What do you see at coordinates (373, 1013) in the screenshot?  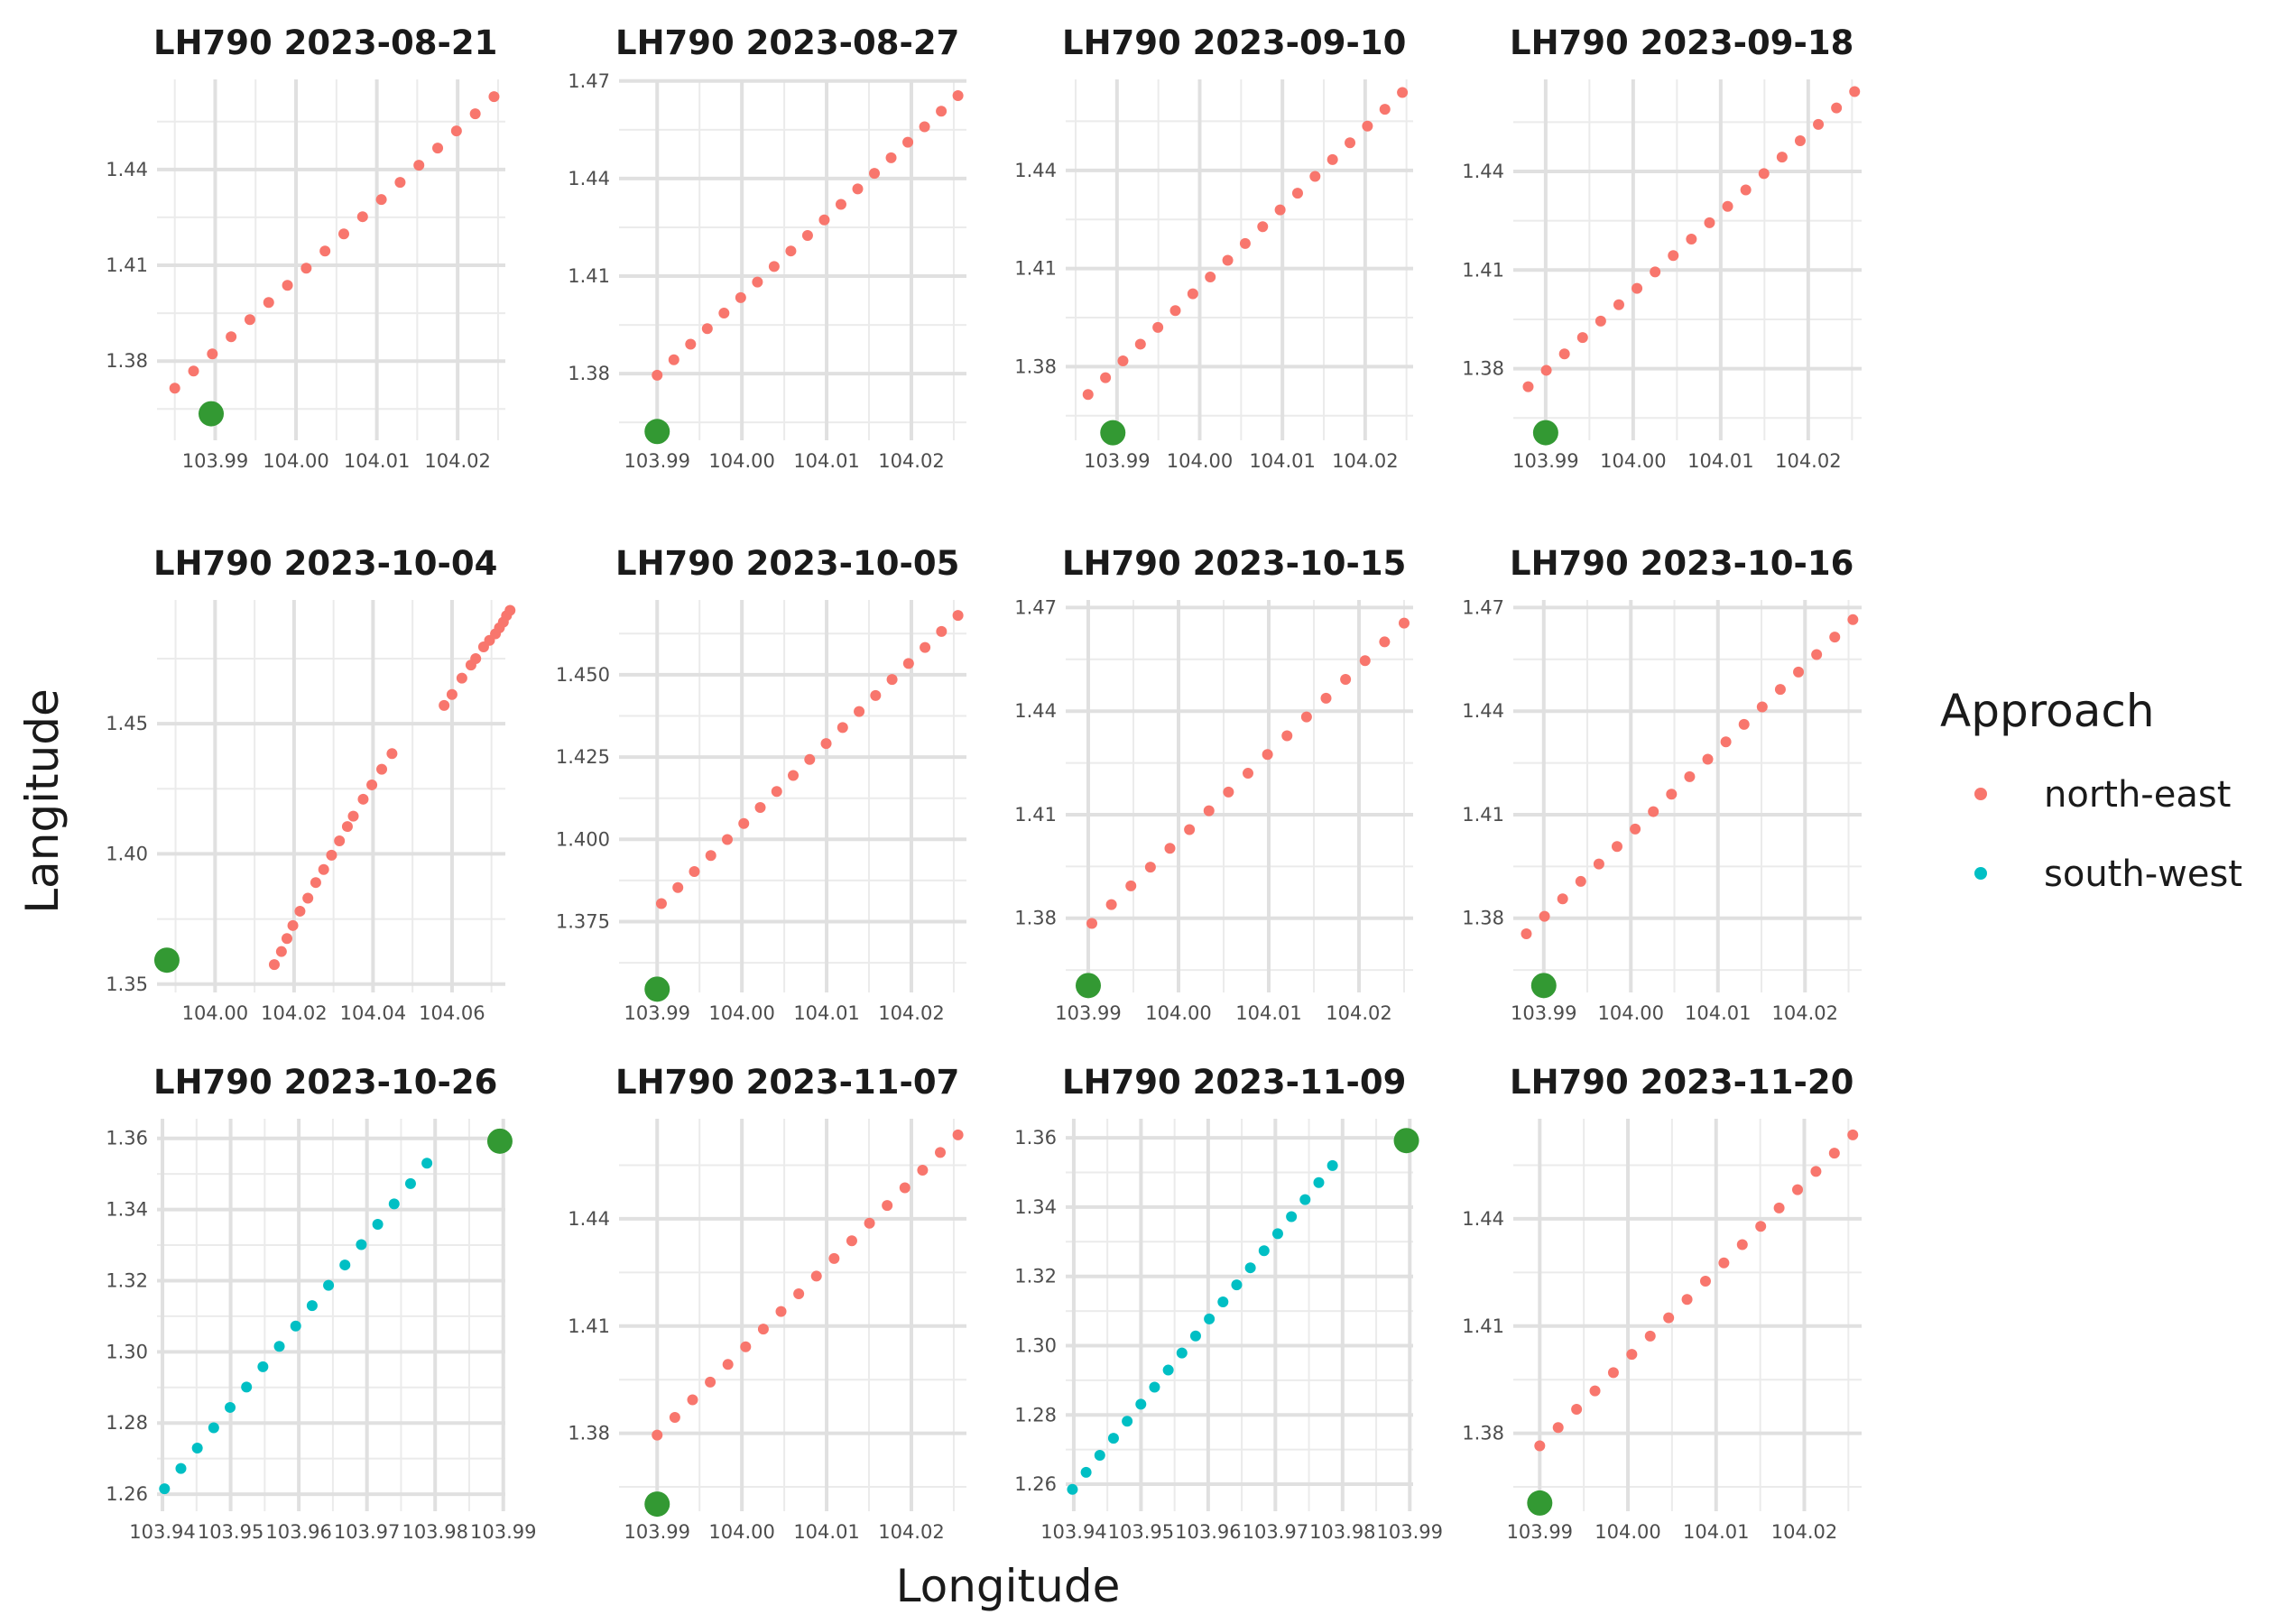 I see `x-tick-label: 104.04` at bounding box center [373, 1013].